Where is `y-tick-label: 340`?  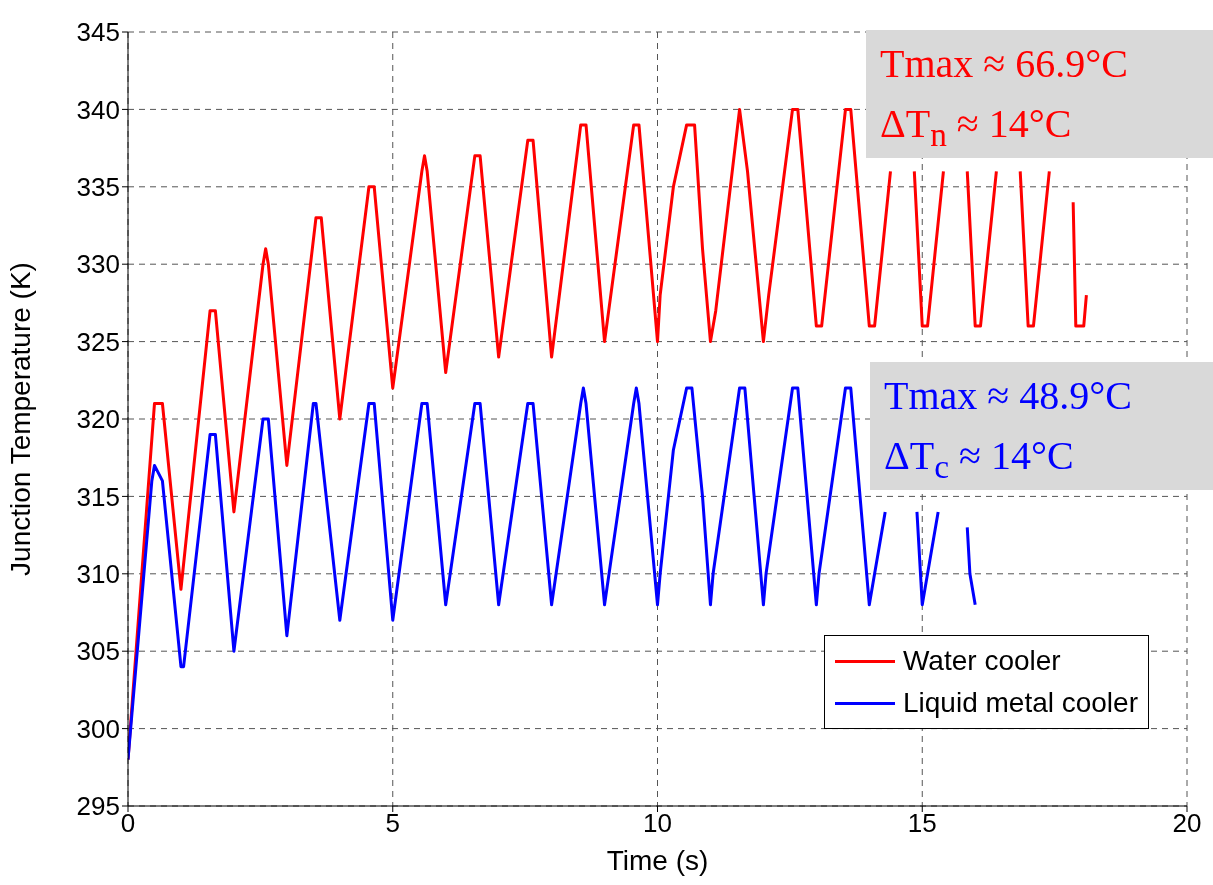
y-tick-label: 340 is located at coordinates (98, 109).